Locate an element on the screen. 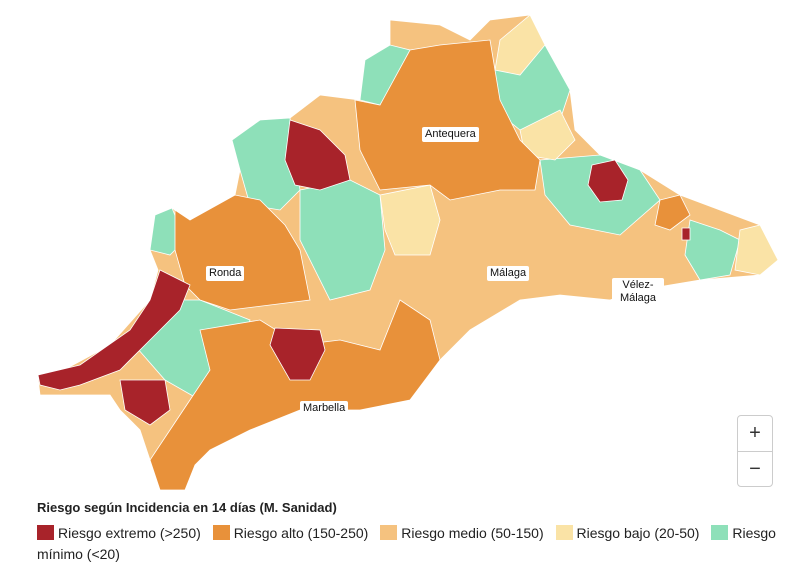  zoom-control: + − is located at coordinates (755, 451).